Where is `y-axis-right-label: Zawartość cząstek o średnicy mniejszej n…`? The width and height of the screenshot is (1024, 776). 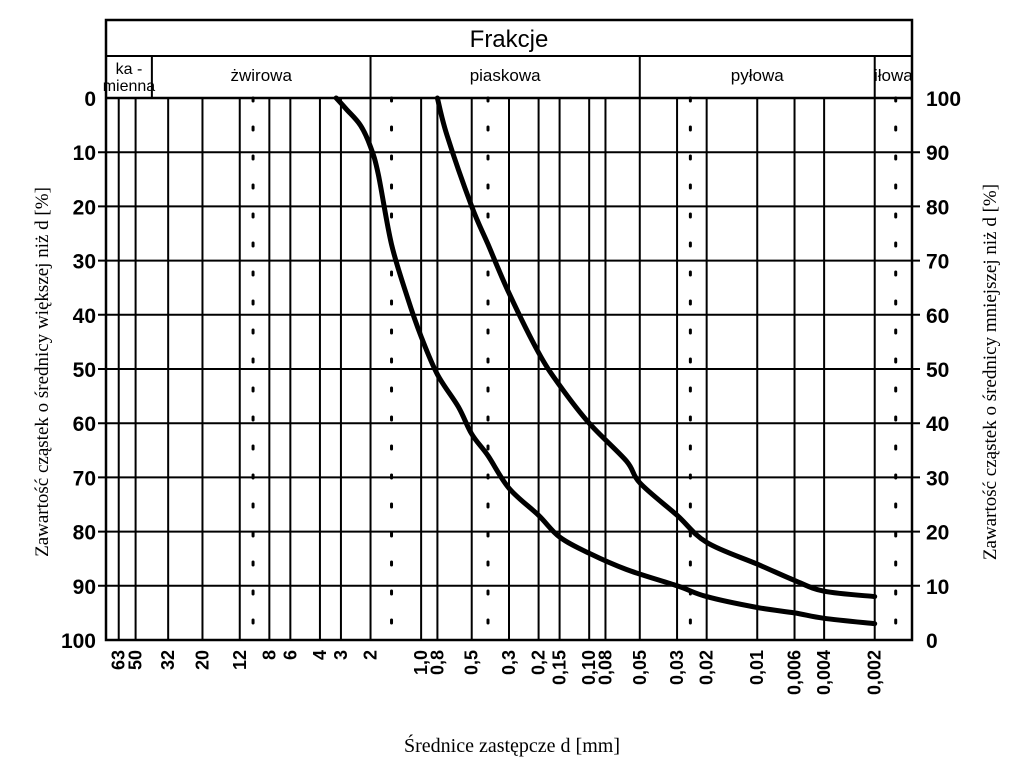
y-axis-right-label: Zawartość cząstek o średnicy mniejszej n… is located at coordinates (990, 372).